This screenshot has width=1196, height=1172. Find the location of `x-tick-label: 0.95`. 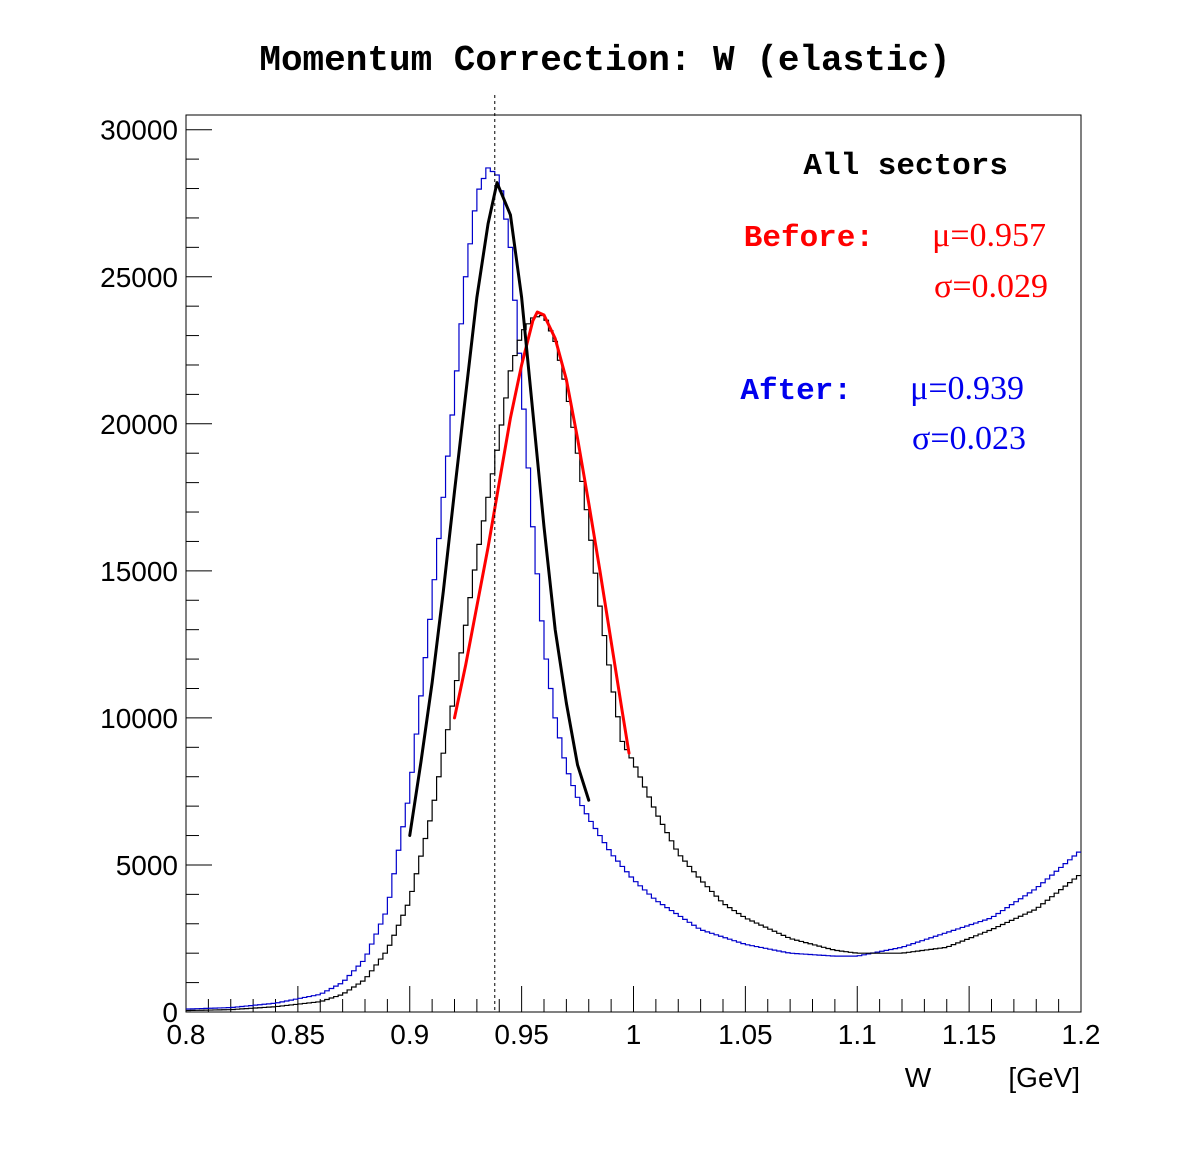

x-tick-label: 0.95 is located at coordinates (521, 1034).